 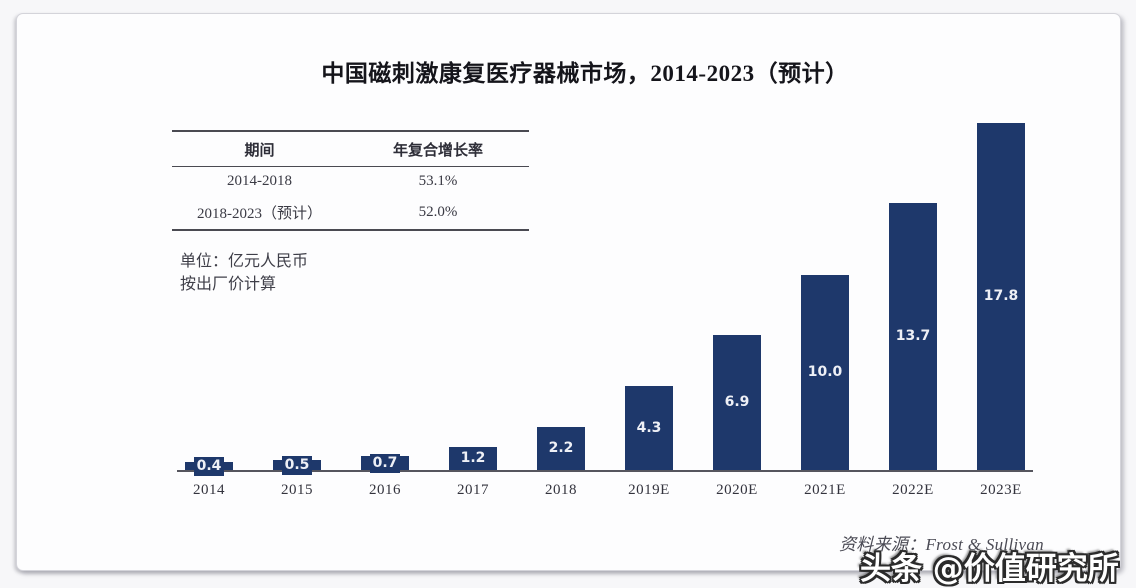 I want to click on bar-2022E: 13.7, so click(x=913, y=336).